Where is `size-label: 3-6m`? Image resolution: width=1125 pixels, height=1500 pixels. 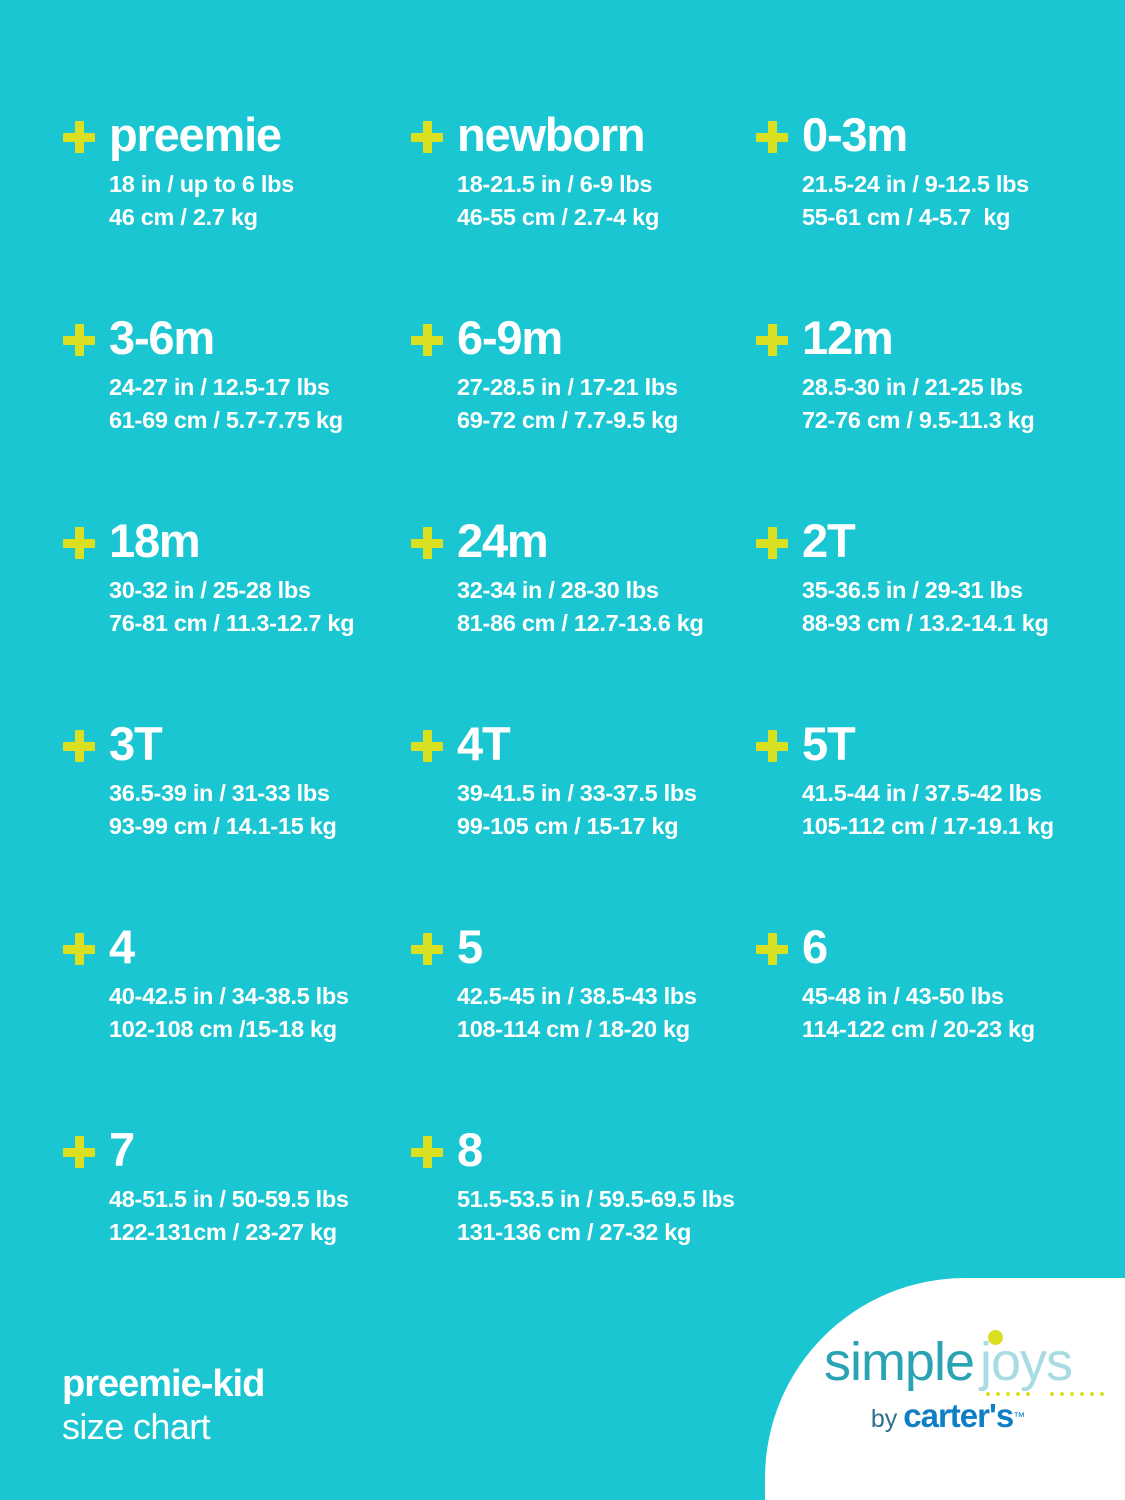 size-label: 3-6m is located at coordinates (162, 337).